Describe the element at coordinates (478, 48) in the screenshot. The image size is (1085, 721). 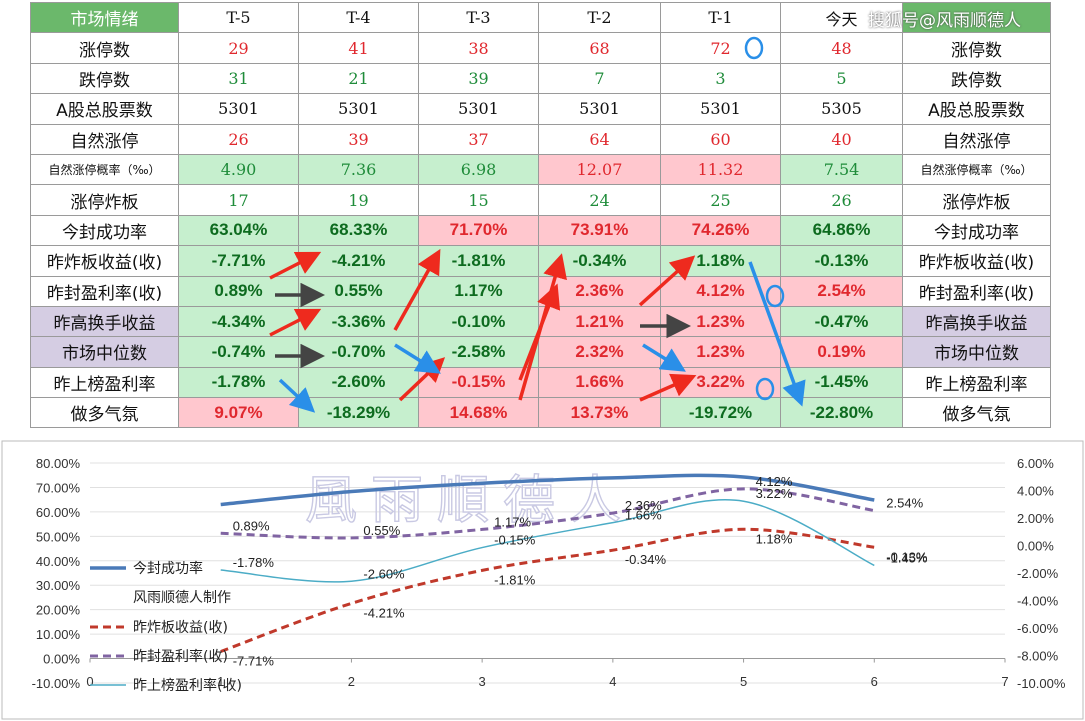
I see `table-cell: 38` at that location.